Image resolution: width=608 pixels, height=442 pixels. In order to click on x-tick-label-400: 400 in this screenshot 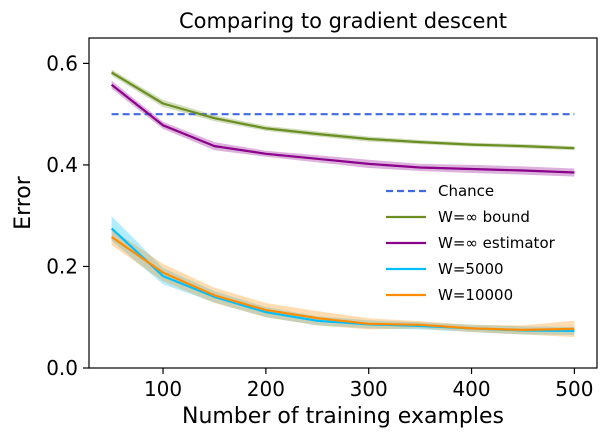, I will do `click(471, 389)`.